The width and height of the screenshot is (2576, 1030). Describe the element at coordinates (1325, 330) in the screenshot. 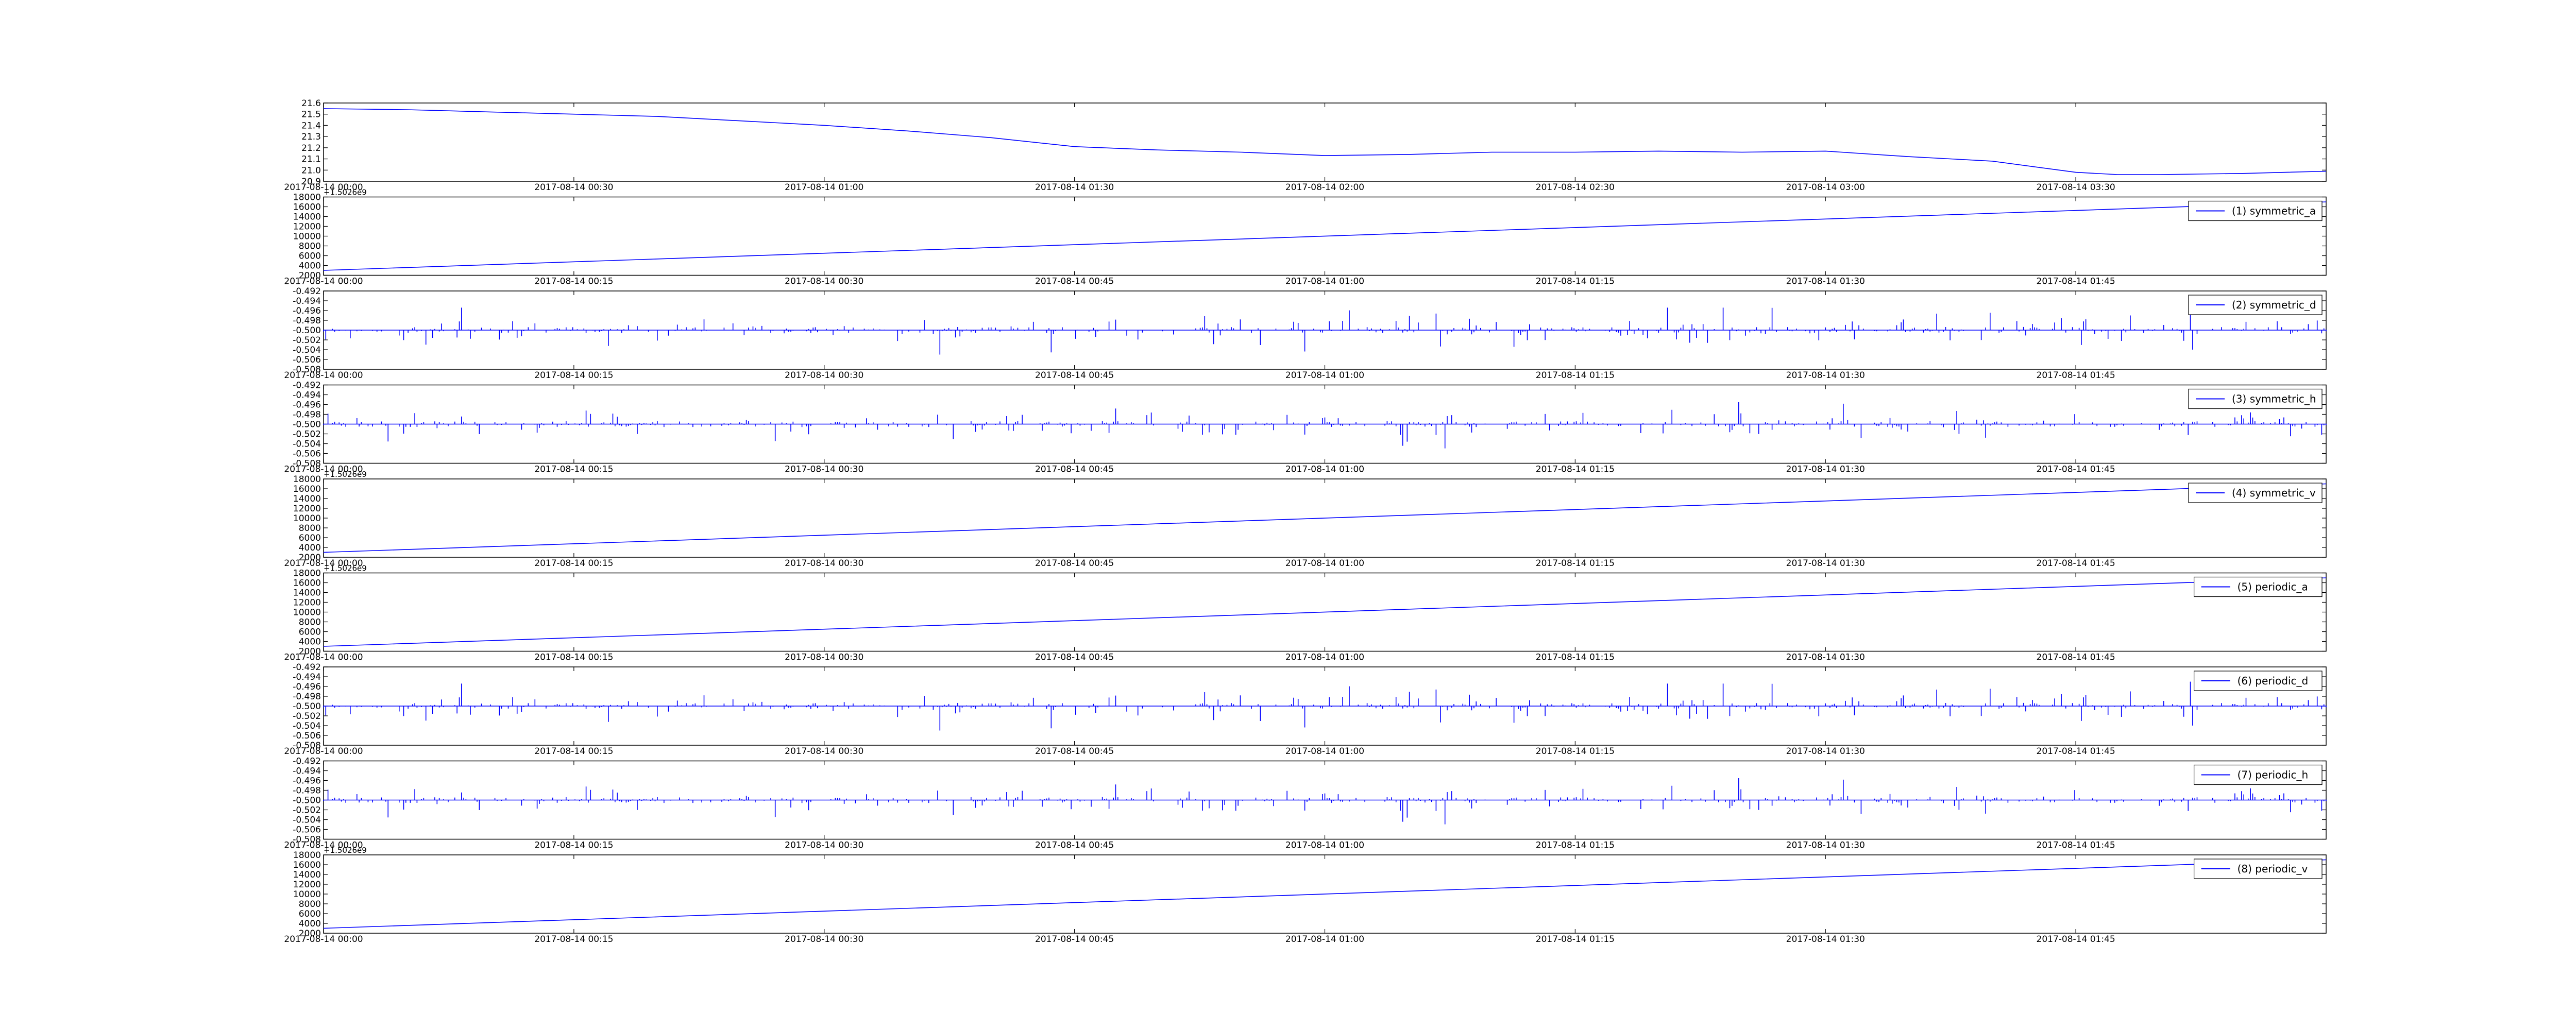

I see `series-line-2-symmetric-d` at that location.